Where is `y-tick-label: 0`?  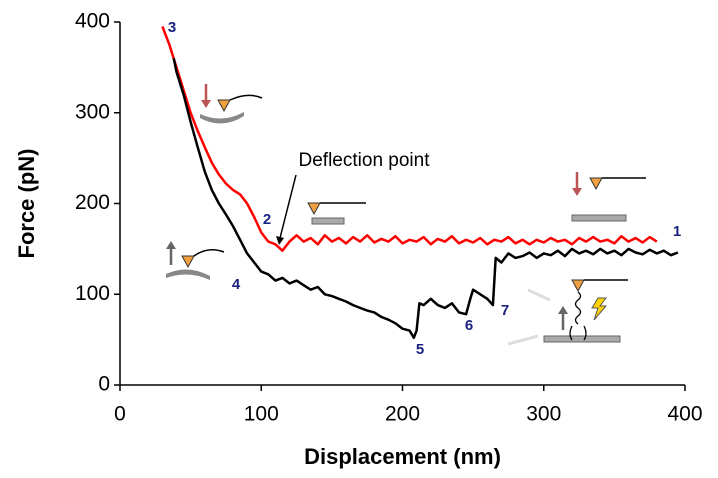
y-tick-label: 0 is located at coordinates (104, 384).